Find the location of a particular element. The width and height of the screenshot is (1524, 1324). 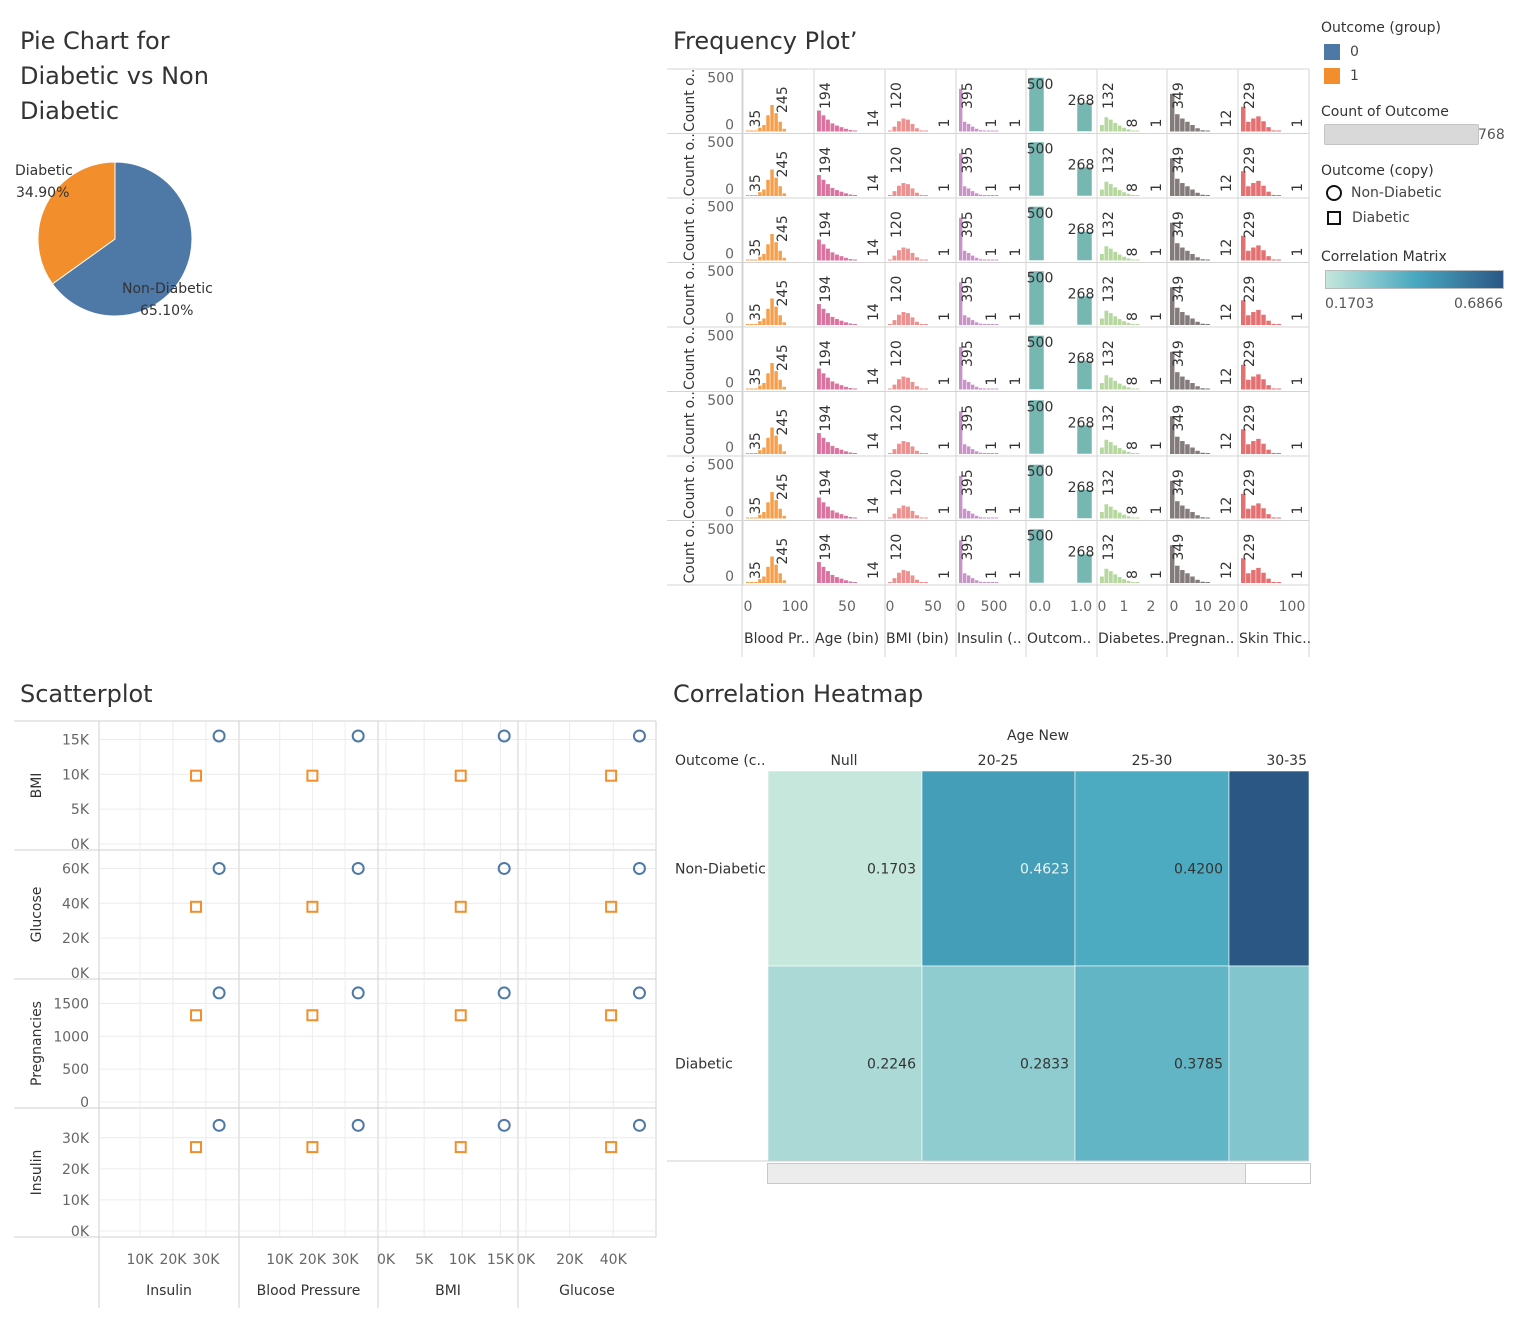

legend-correlation-min: 0.1703 is located at coordinates (1349, 304).